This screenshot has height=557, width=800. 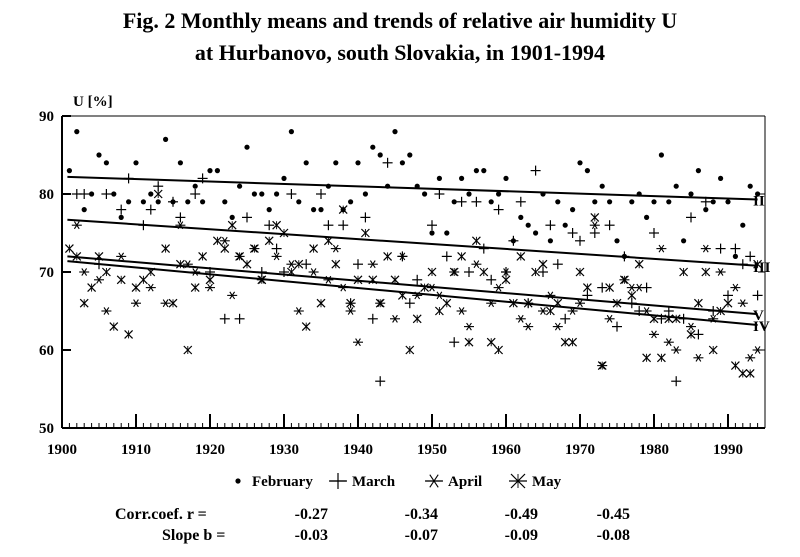 What do you see at coordinates (412, 188) in the screenshot?
I see `trend-line-II` at bounding box center [412, 188].